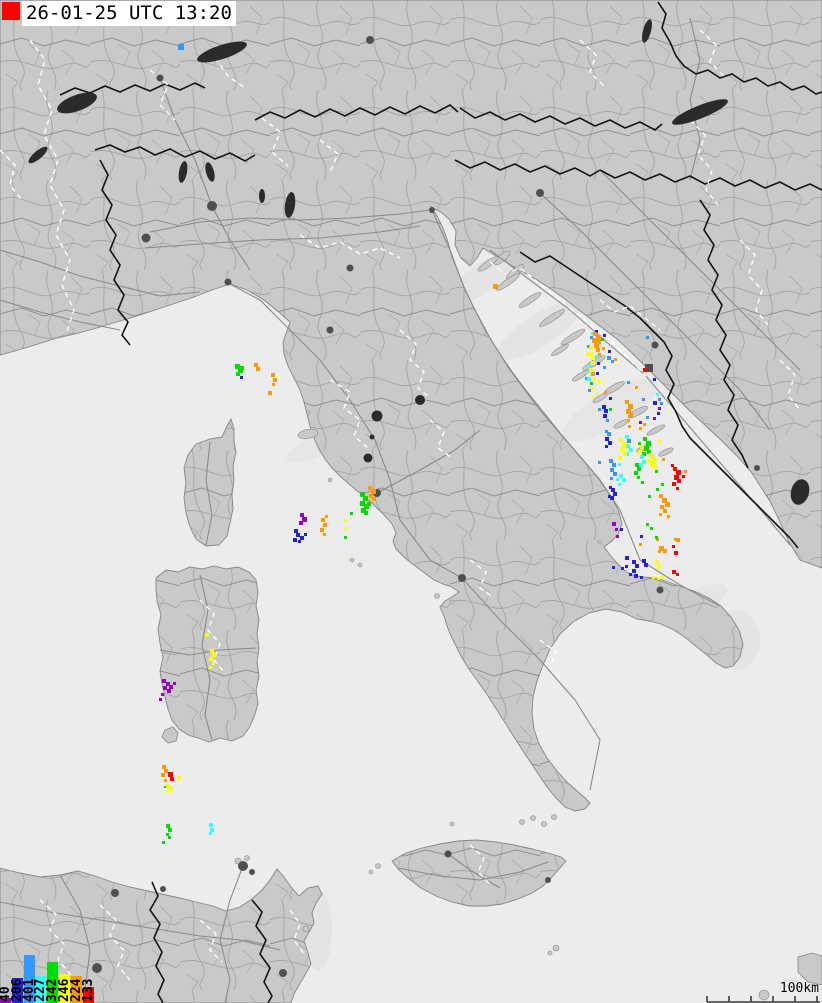 The width and height of the screenshot is (822, 1003). What do you see at coordinates (799, 988) in the screenshot?
I see `scale-label: 100km` at bounding box center [799, 988].